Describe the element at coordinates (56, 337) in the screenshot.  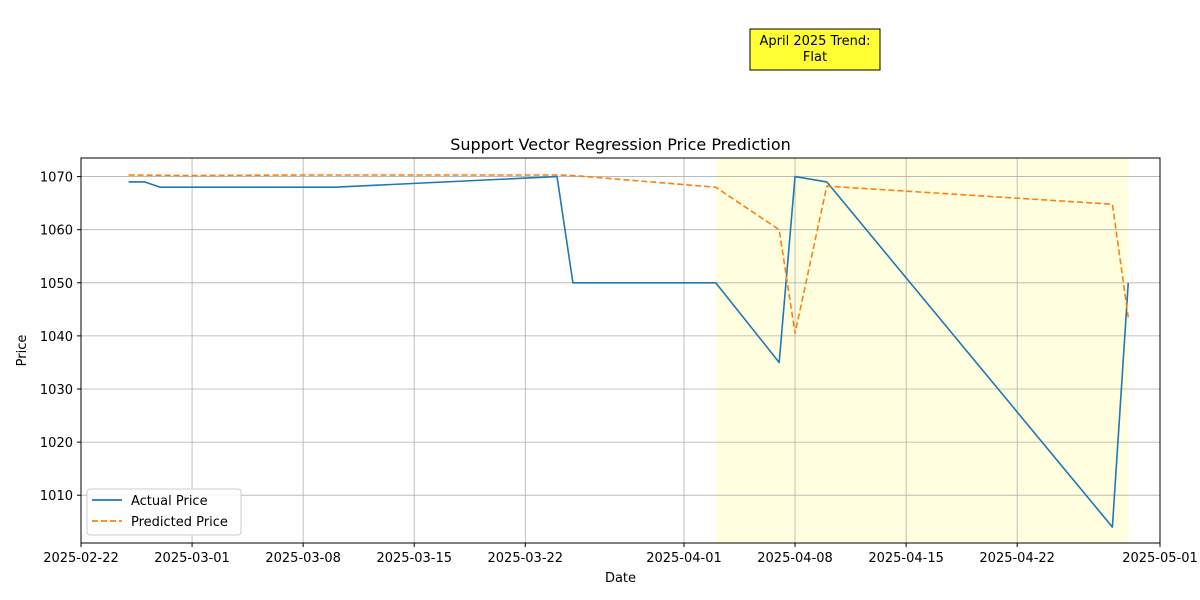
I see `y-tick-label: 1040` at that location.